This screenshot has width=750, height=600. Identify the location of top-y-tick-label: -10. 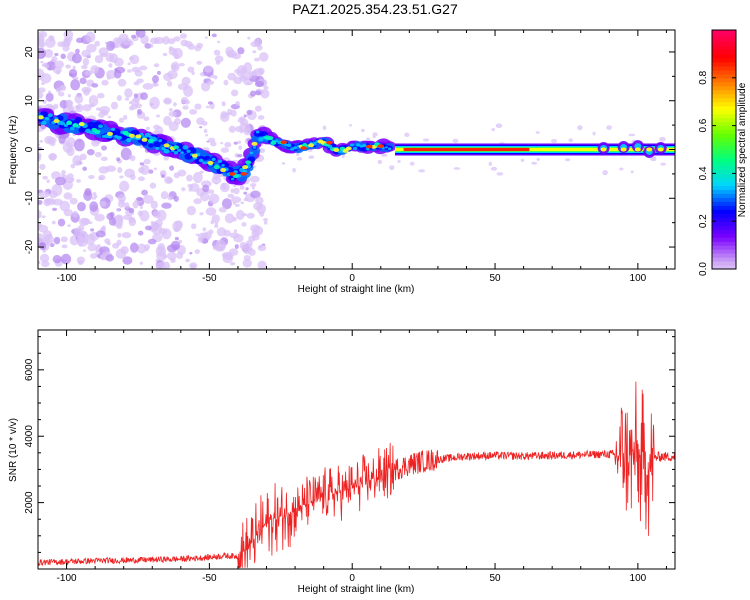
(29, 198).